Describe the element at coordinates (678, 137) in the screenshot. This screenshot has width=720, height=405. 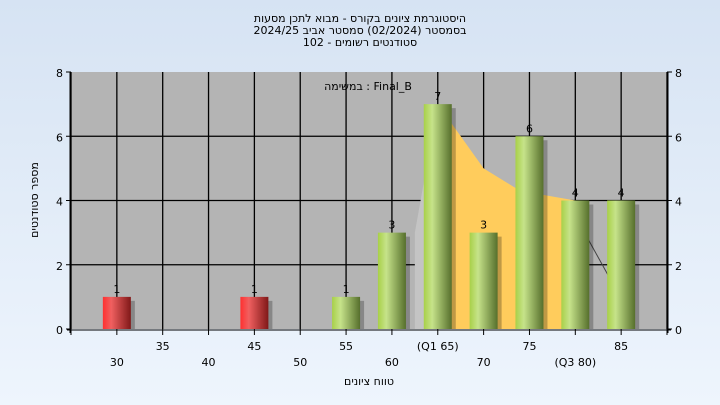
I see `y-tick-label-right: 6` at that location.